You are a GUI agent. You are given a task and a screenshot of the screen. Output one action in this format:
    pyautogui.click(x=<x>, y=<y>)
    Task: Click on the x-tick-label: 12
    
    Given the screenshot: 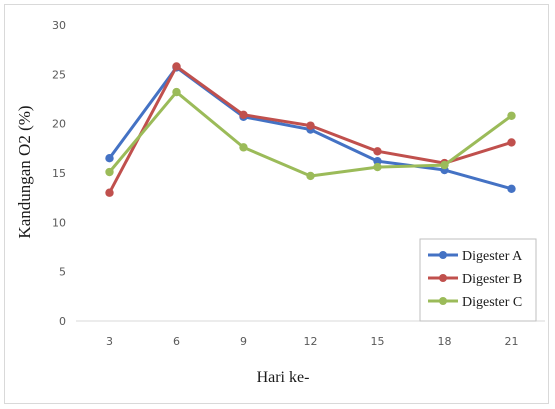 What is the action you would take?
    pyautogui.click(x=311, y=341)
    